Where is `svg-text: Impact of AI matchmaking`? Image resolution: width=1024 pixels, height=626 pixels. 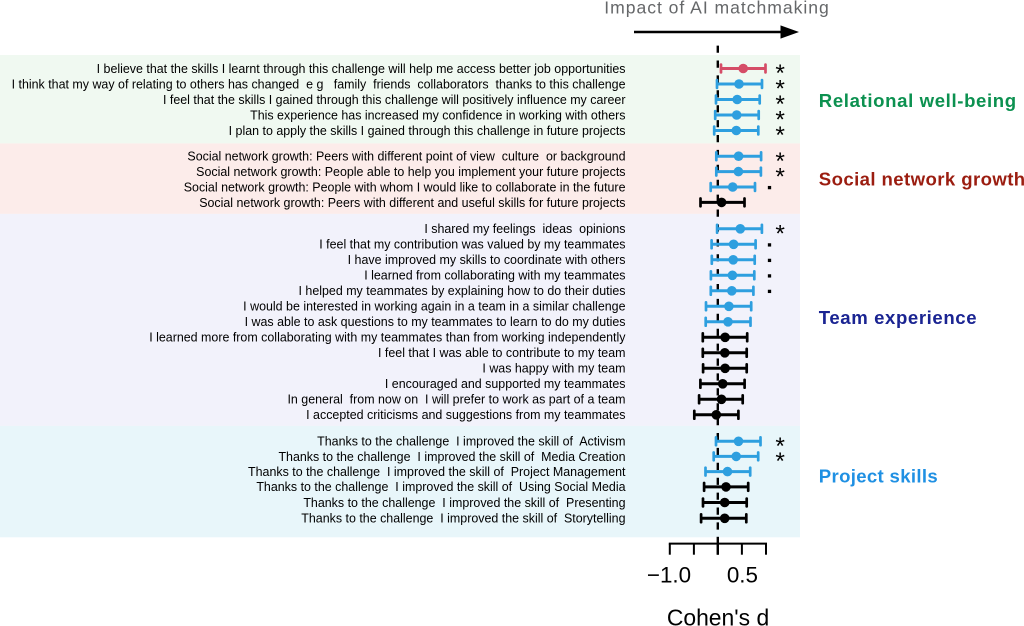 svg-text: Impact of AI matchmaking is located at coordinates (716, 9).